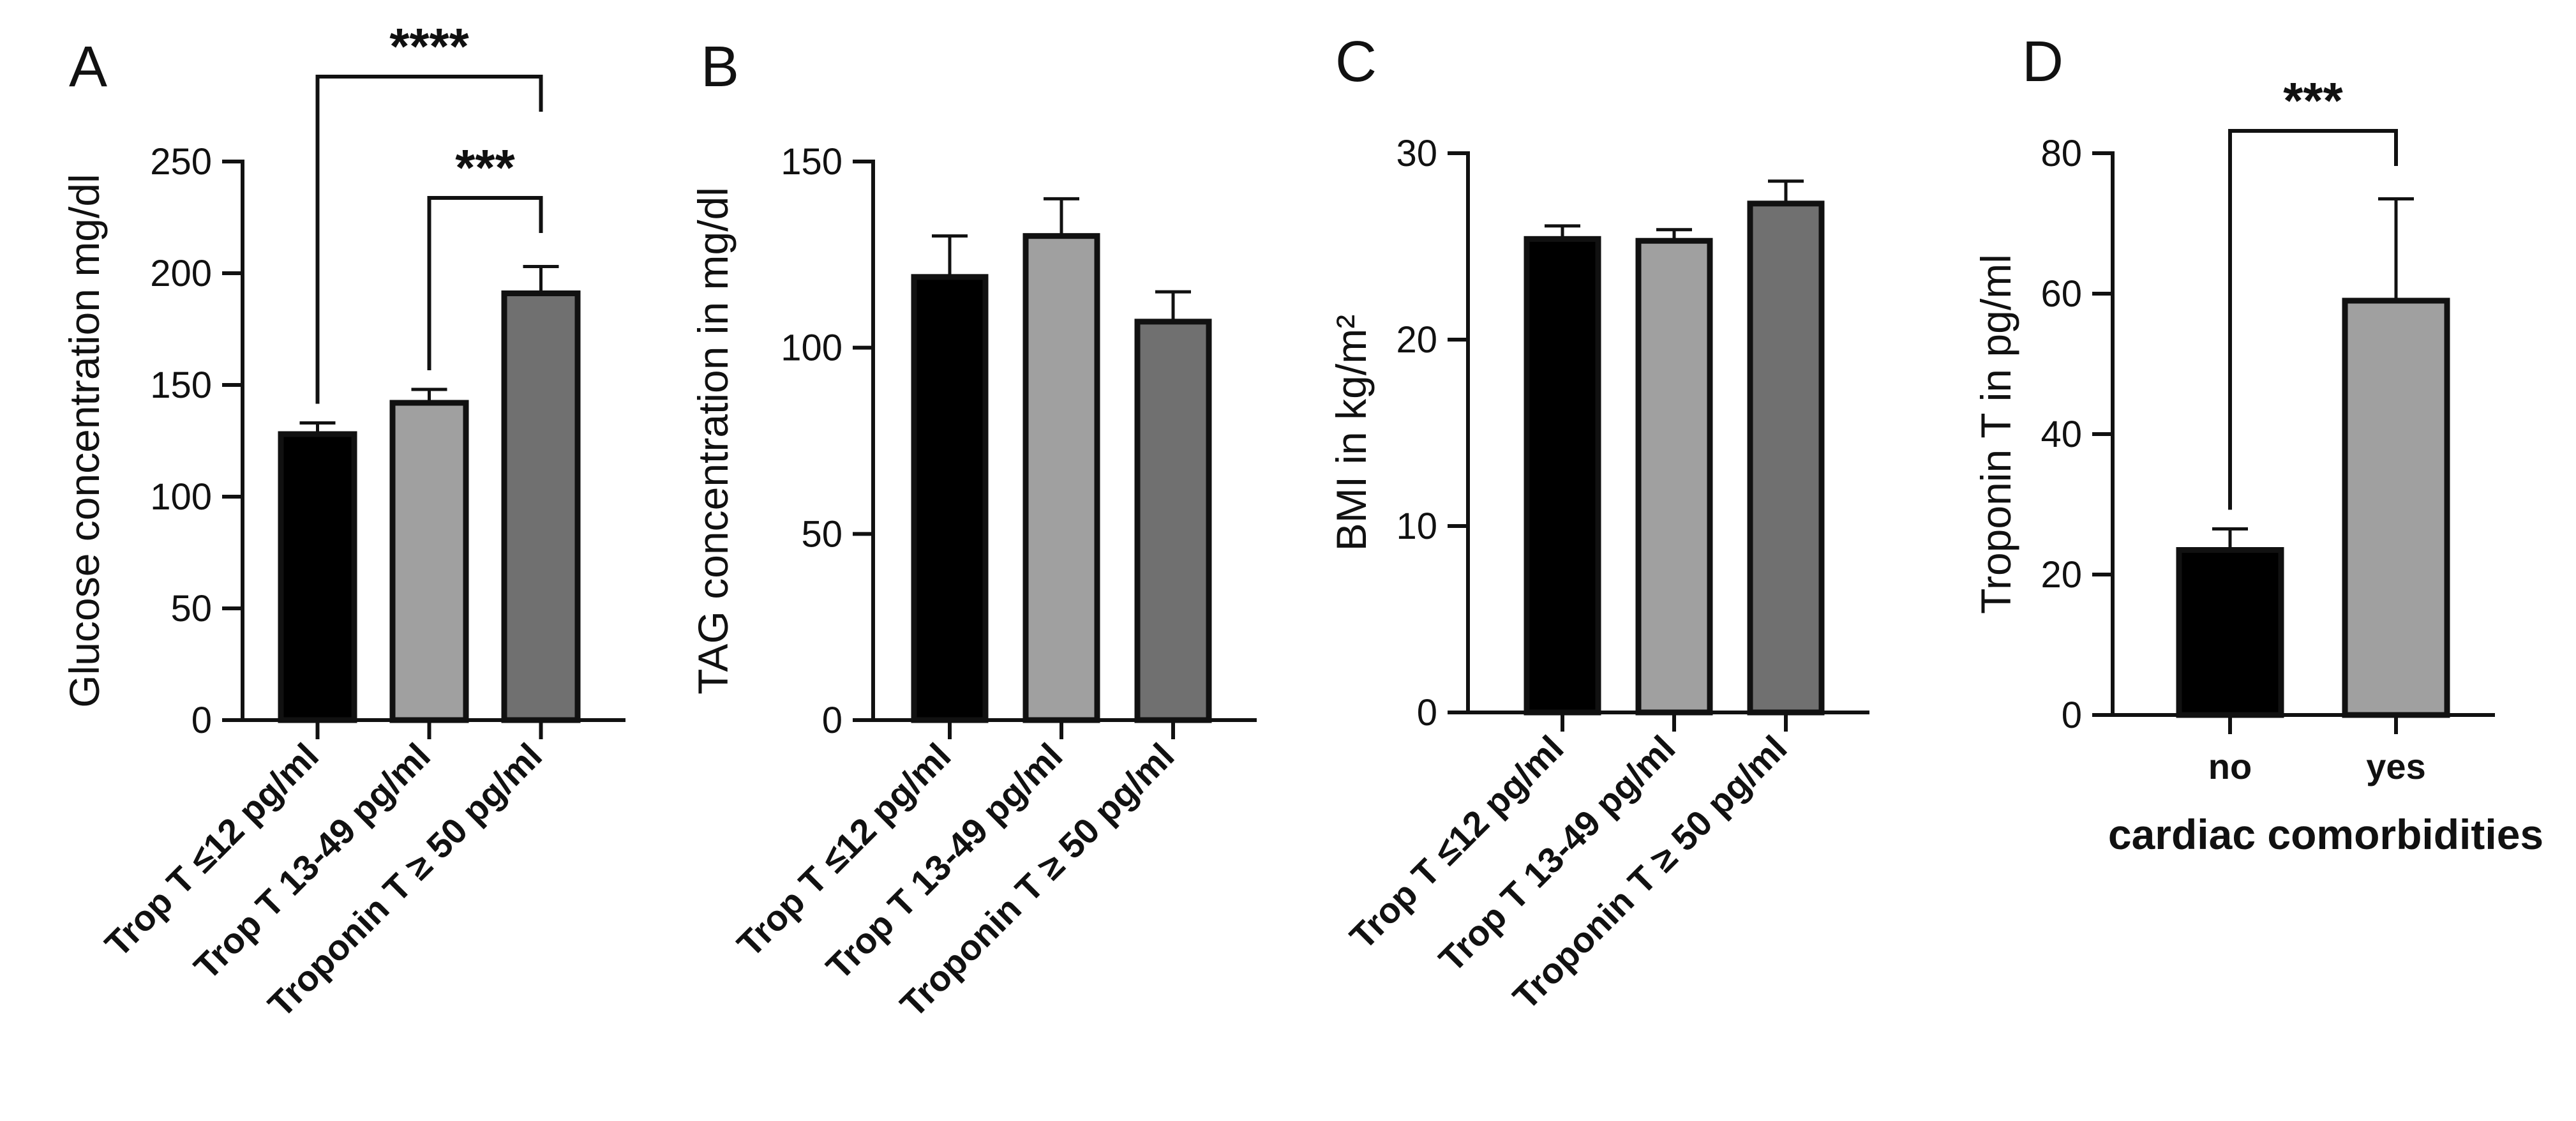 The image size is (2576, 1121). Describe the element at coordinates (429, 46) in the screenshot. I see `significance-label: ****` at that location.